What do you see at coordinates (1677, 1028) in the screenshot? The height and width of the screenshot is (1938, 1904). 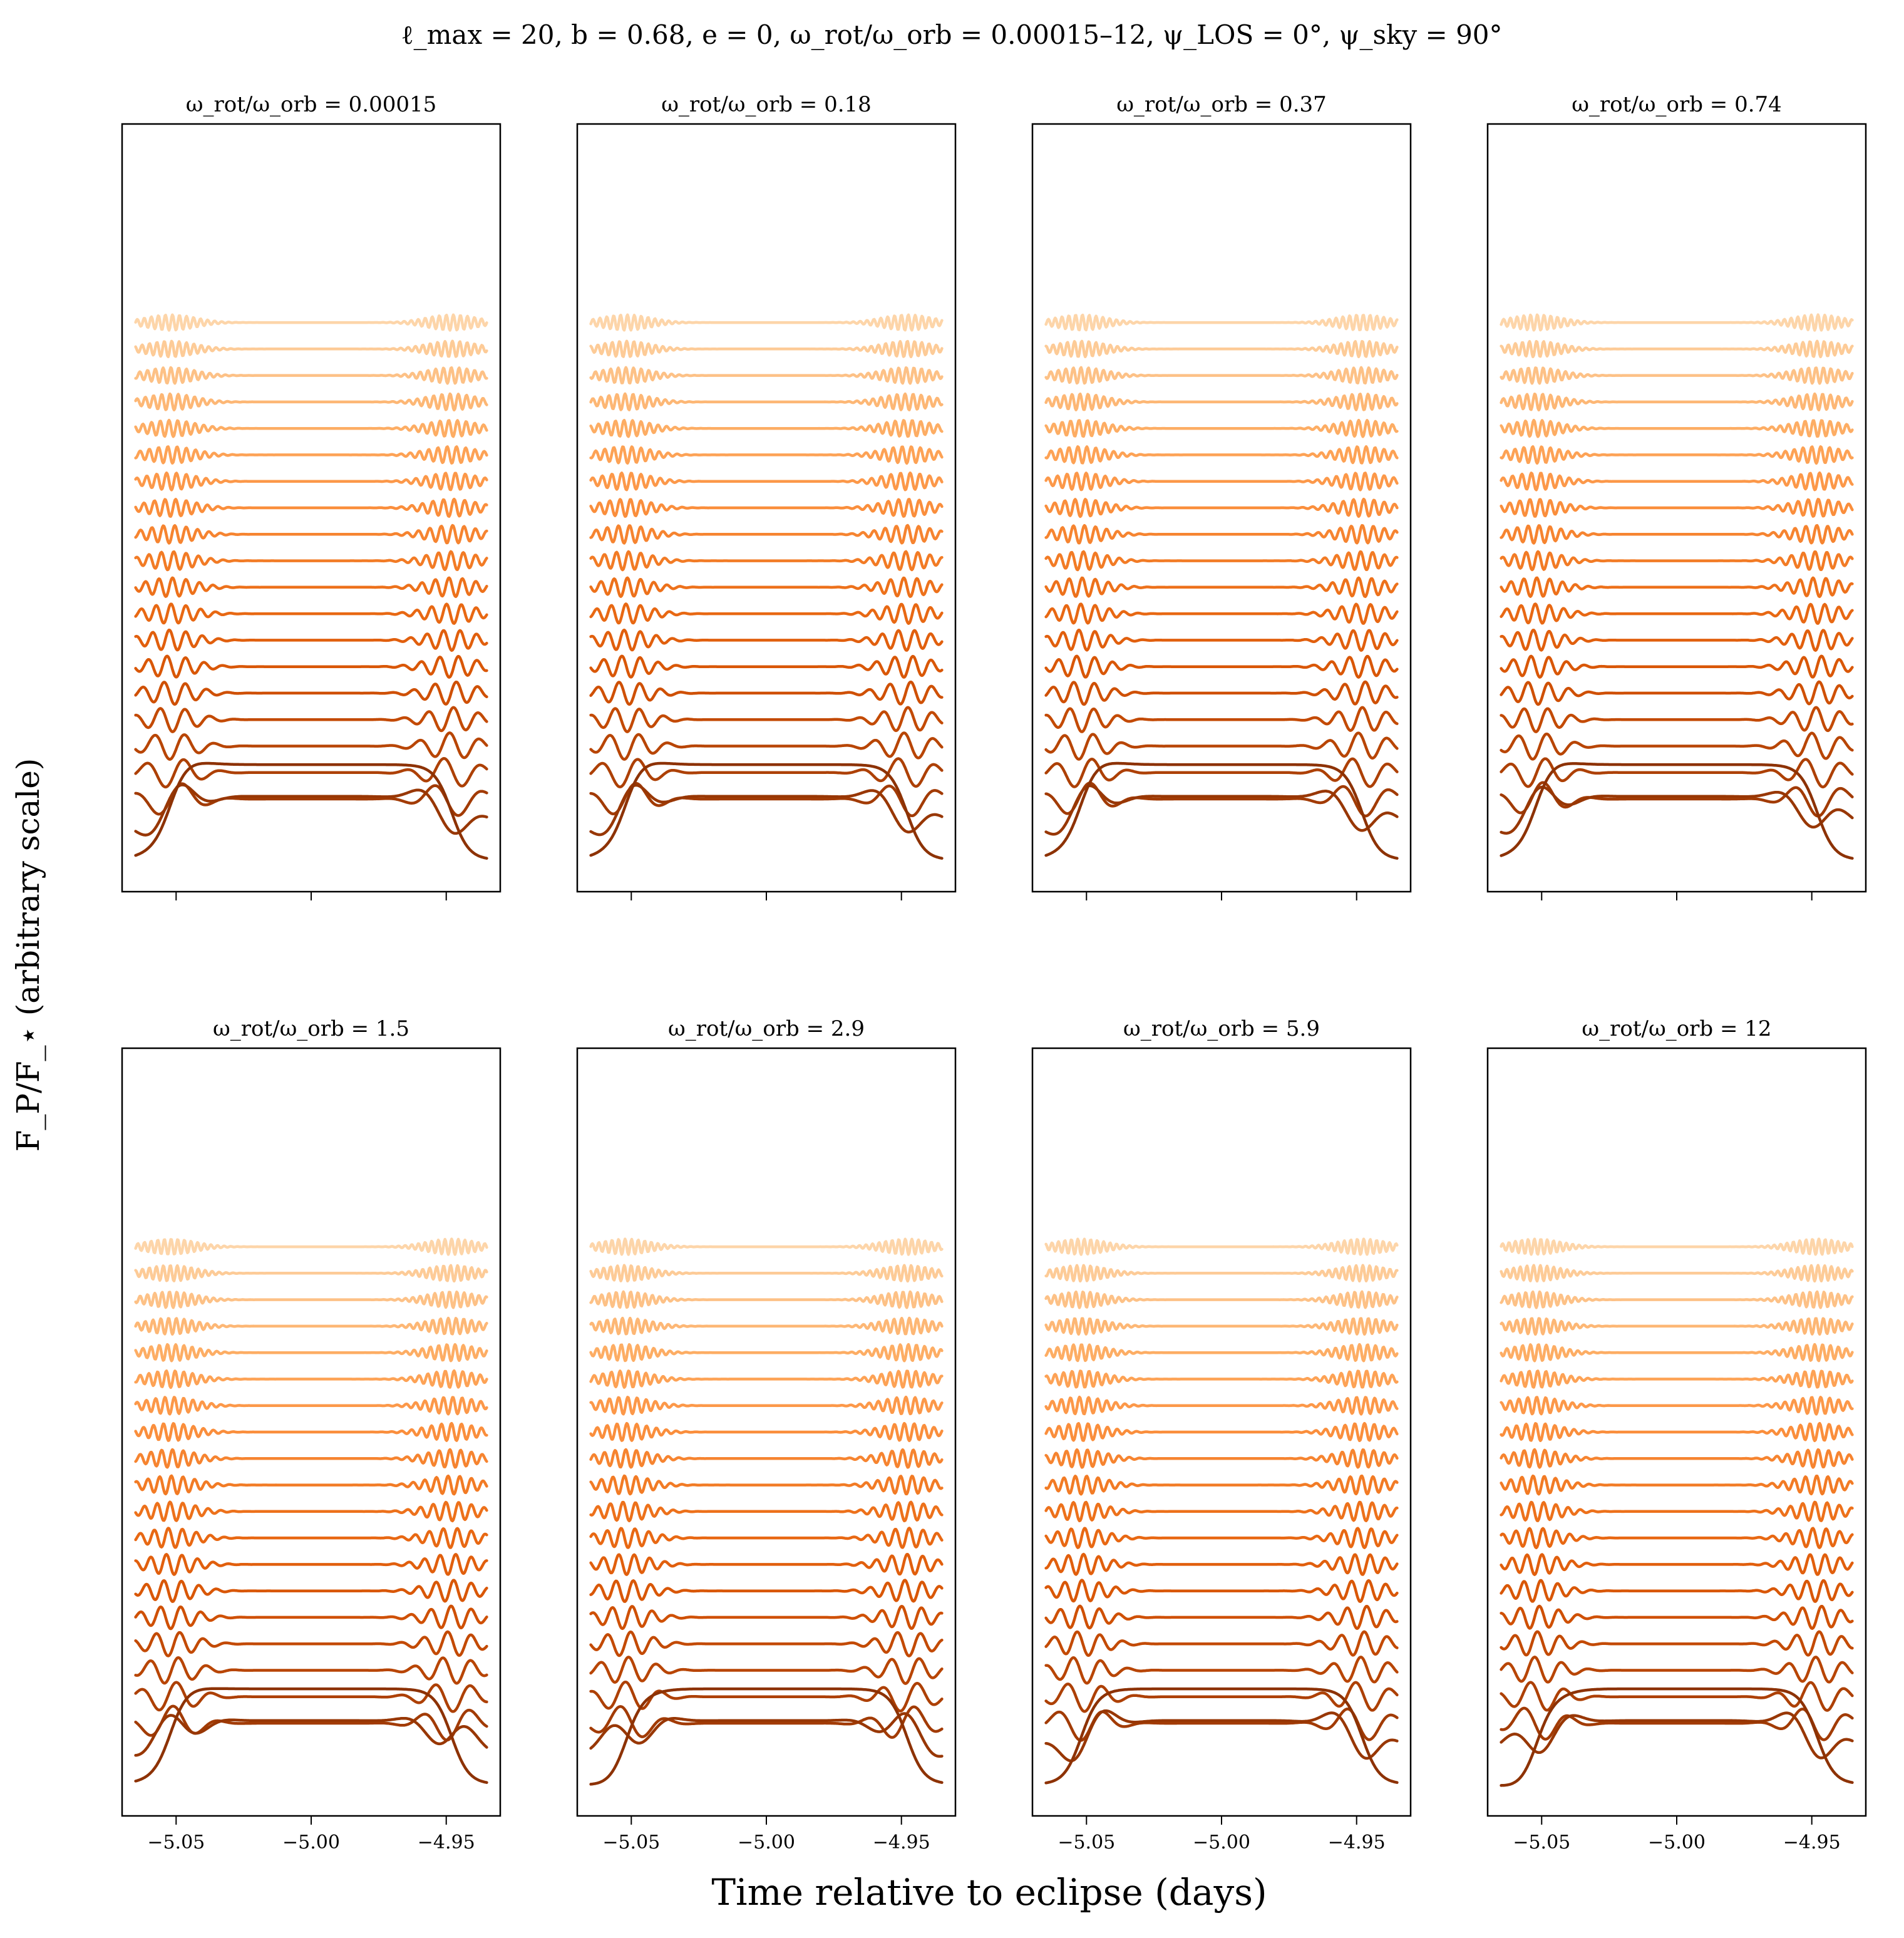 I see `panel-title: ω_rot/ω_orb = 12` at bounding box center [1677, 1028].